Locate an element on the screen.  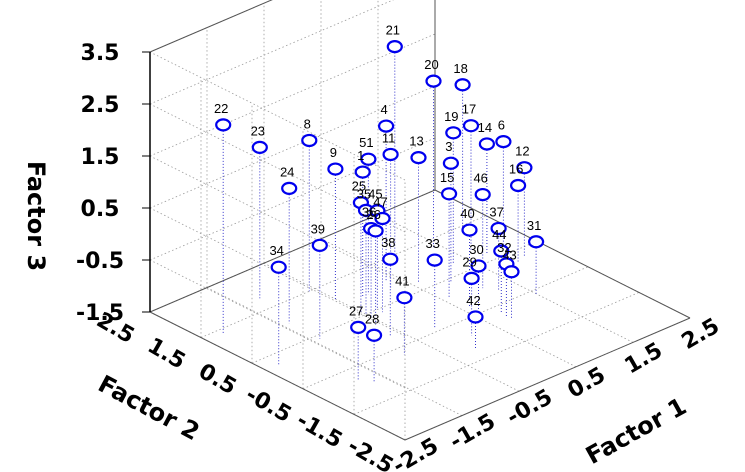
point-label: 41 is located at coordinates (402, 281).